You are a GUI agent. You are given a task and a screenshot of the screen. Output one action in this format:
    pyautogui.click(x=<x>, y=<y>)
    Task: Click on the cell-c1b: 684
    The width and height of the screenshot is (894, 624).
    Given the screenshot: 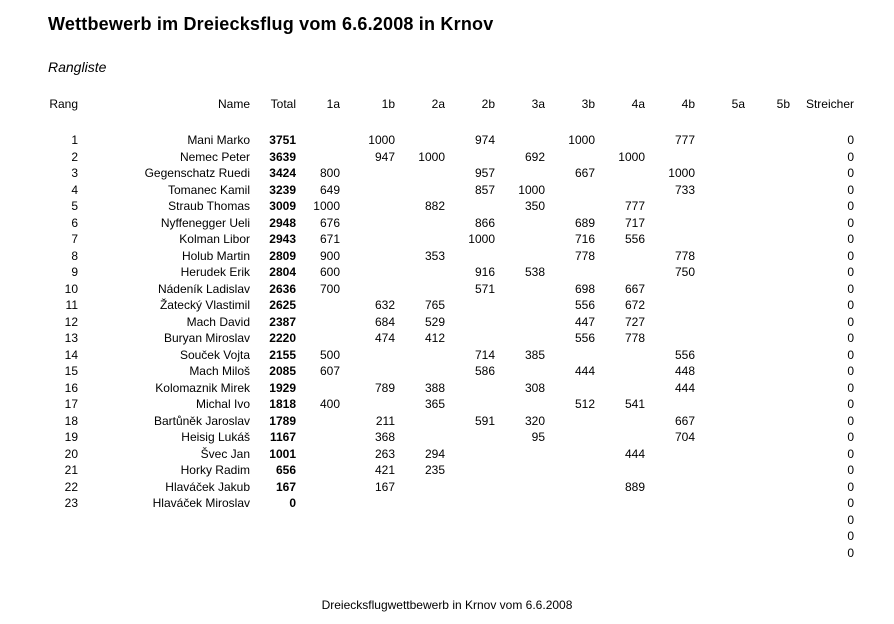 What is the action you would take?
    pyautogui.click(x=384, y=321)
    